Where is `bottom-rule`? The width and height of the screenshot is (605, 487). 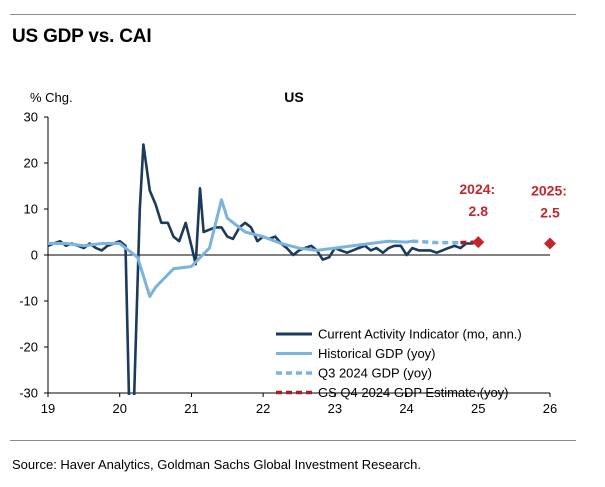
bottom-rule is located at coordinates (293, 440).